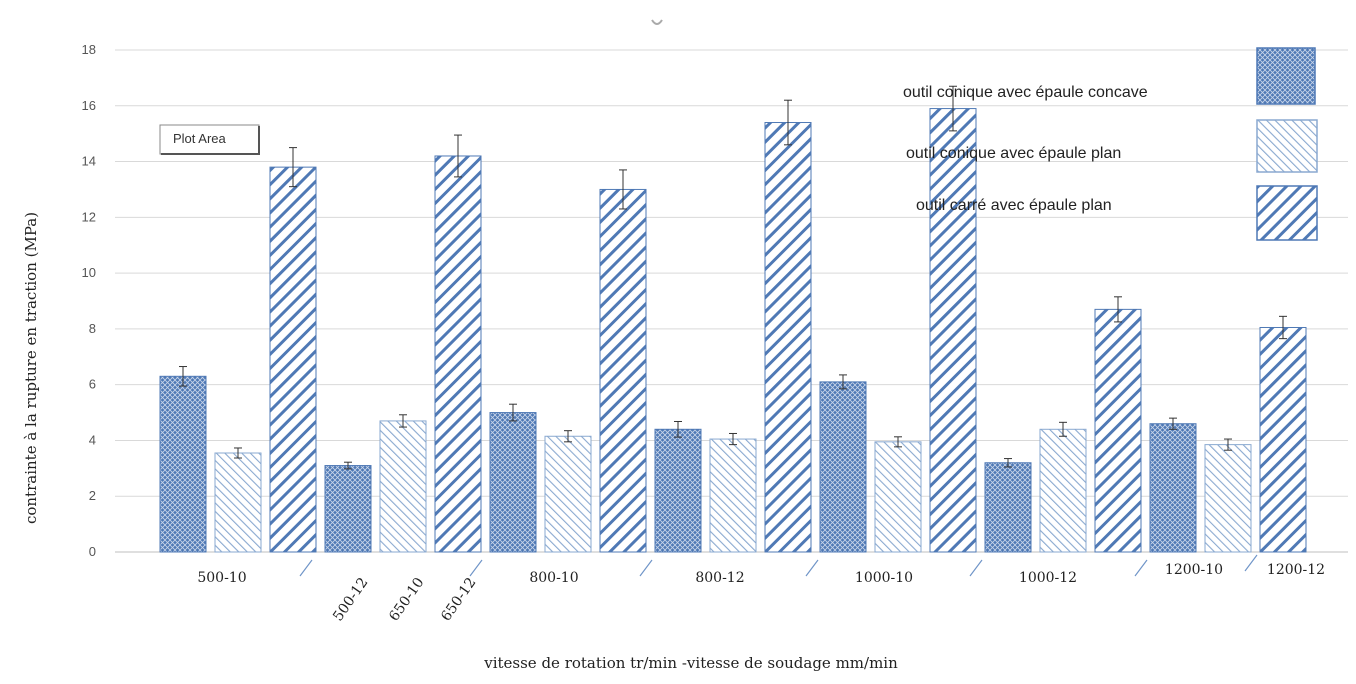  Describe the element at coordinates (89, 216) in the screenshot. I see `y-tick-label: 12` at that location.